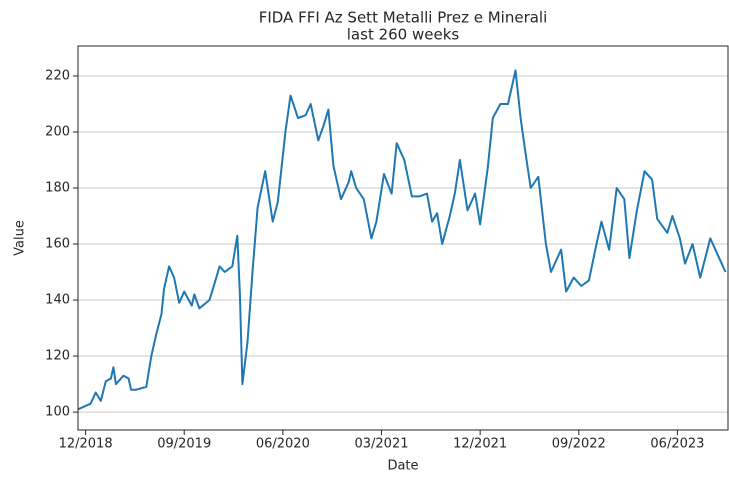  Describe the element at coordinates (283, 444) in the screenshot. I see `x-tick-label: 06/2020` at that location.